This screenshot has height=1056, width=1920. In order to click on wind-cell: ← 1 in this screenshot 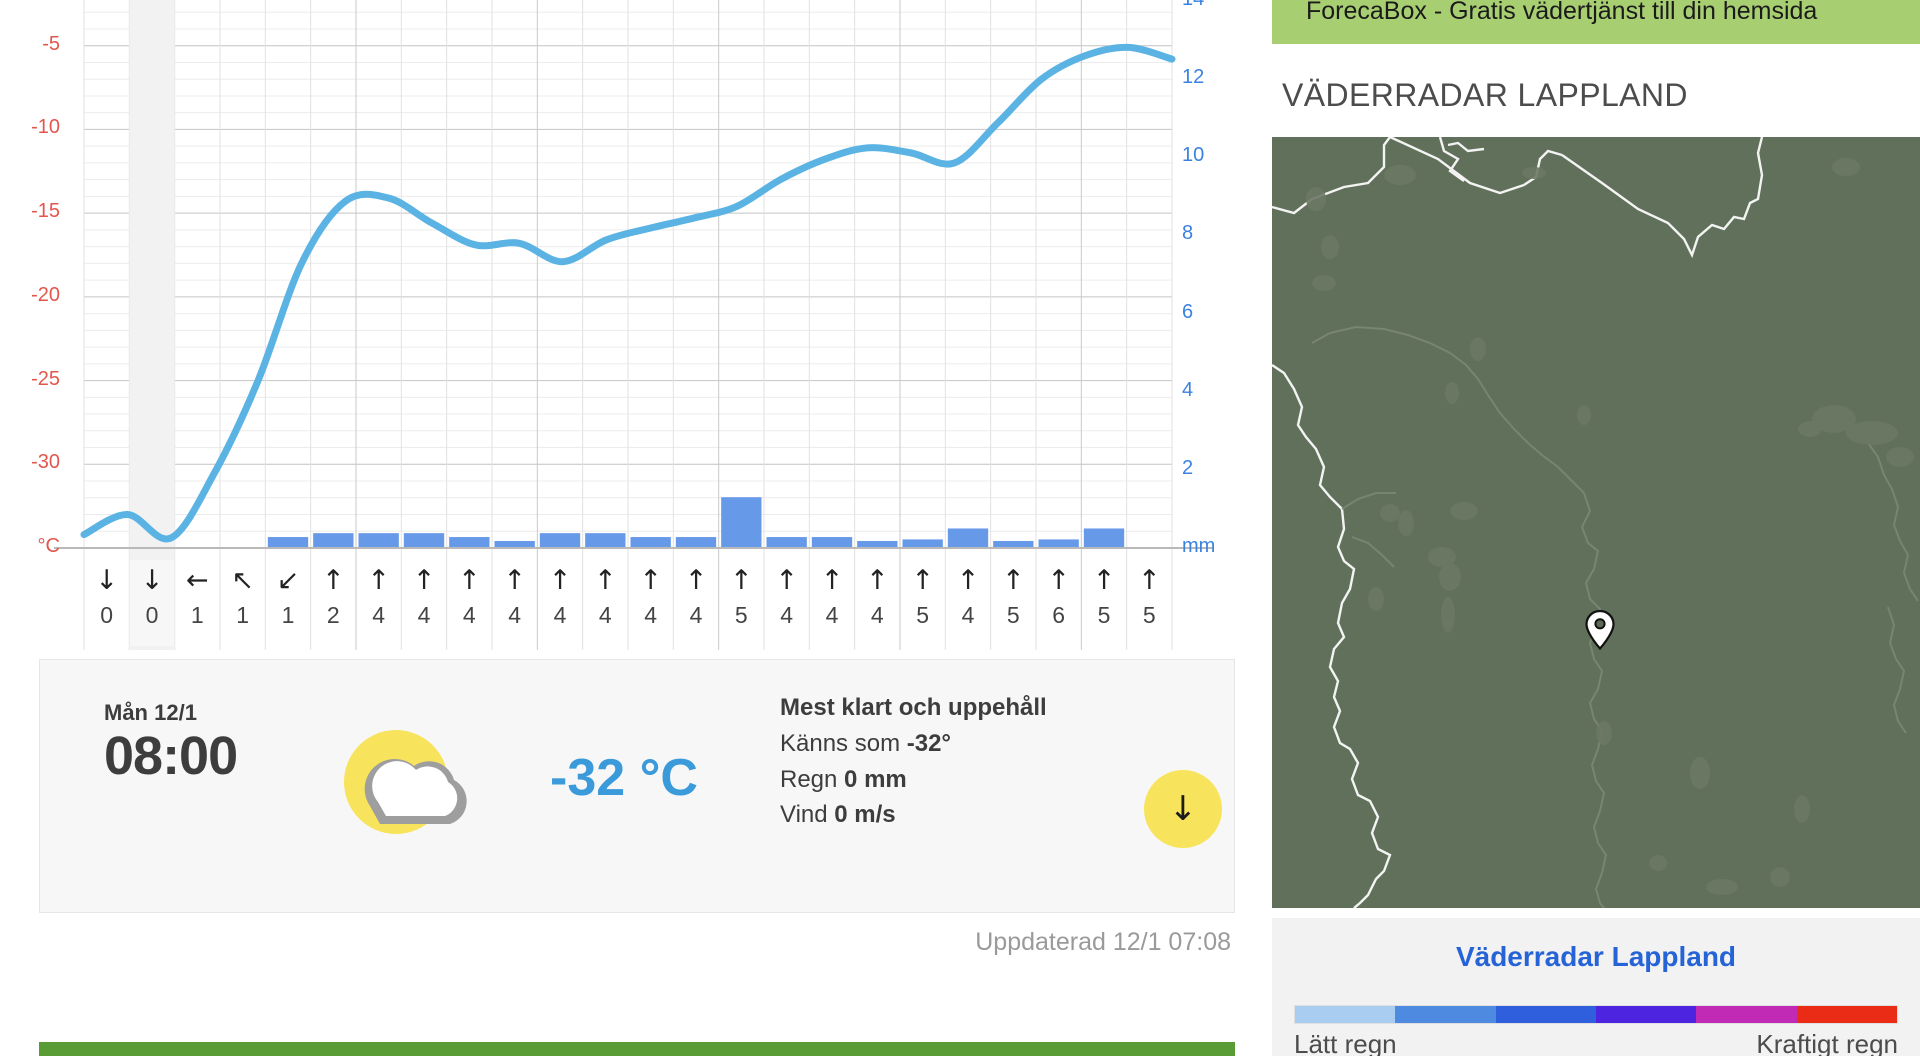, I will do `click(197, 603)`.